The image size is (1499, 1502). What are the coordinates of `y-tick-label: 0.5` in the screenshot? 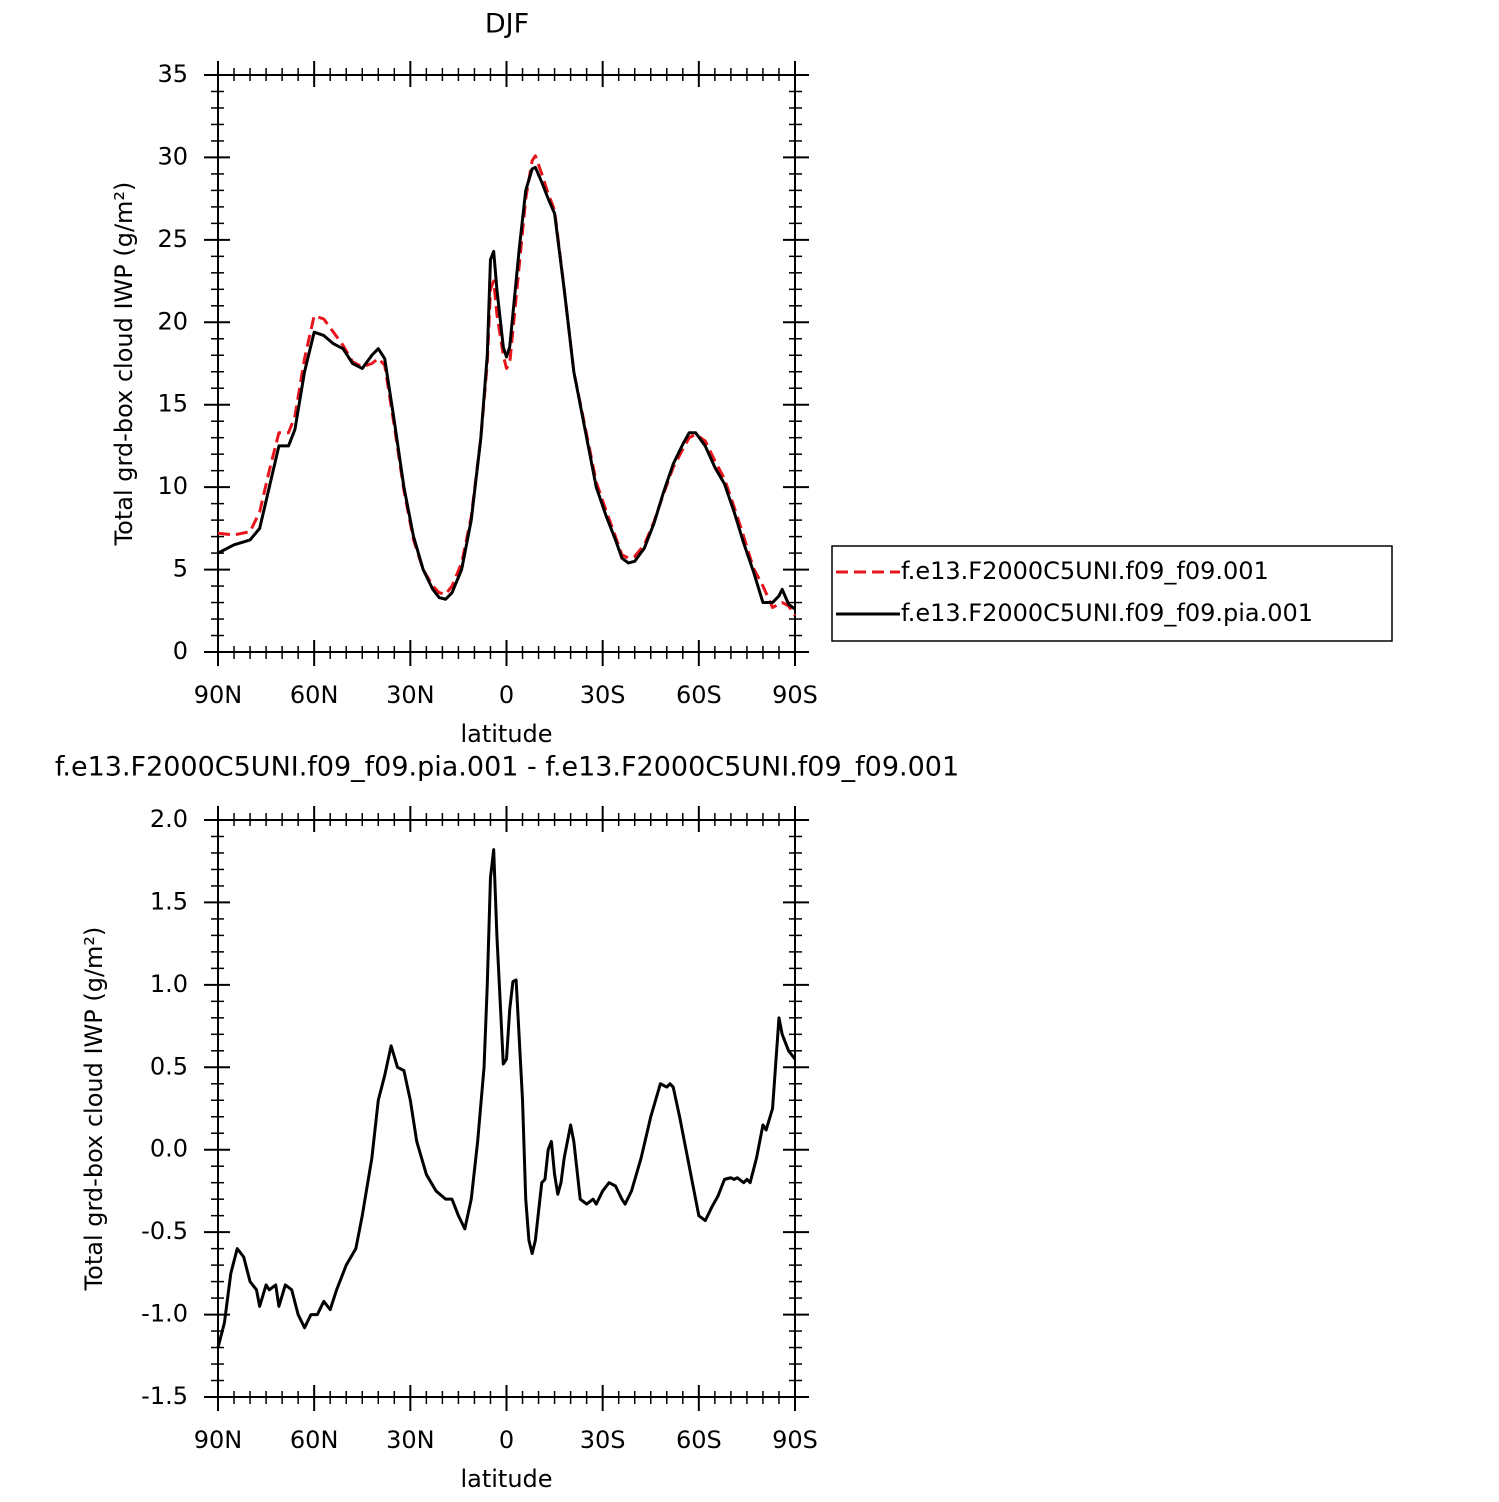 It's located at (169, 1066).